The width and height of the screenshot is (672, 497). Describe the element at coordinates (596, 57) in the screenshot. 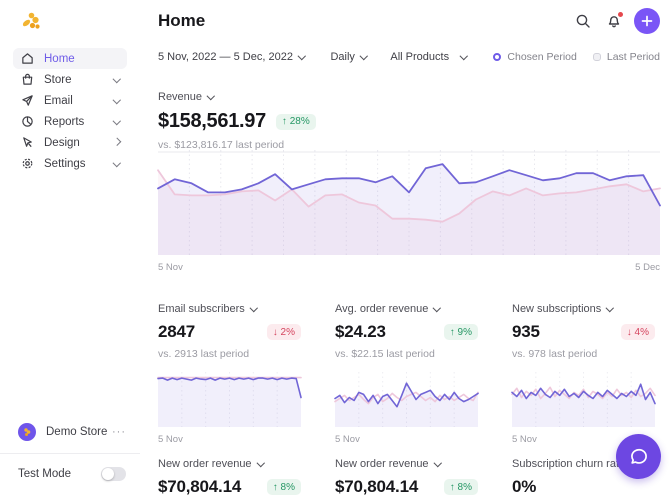

I see `last-period-marker-icon` at that location.